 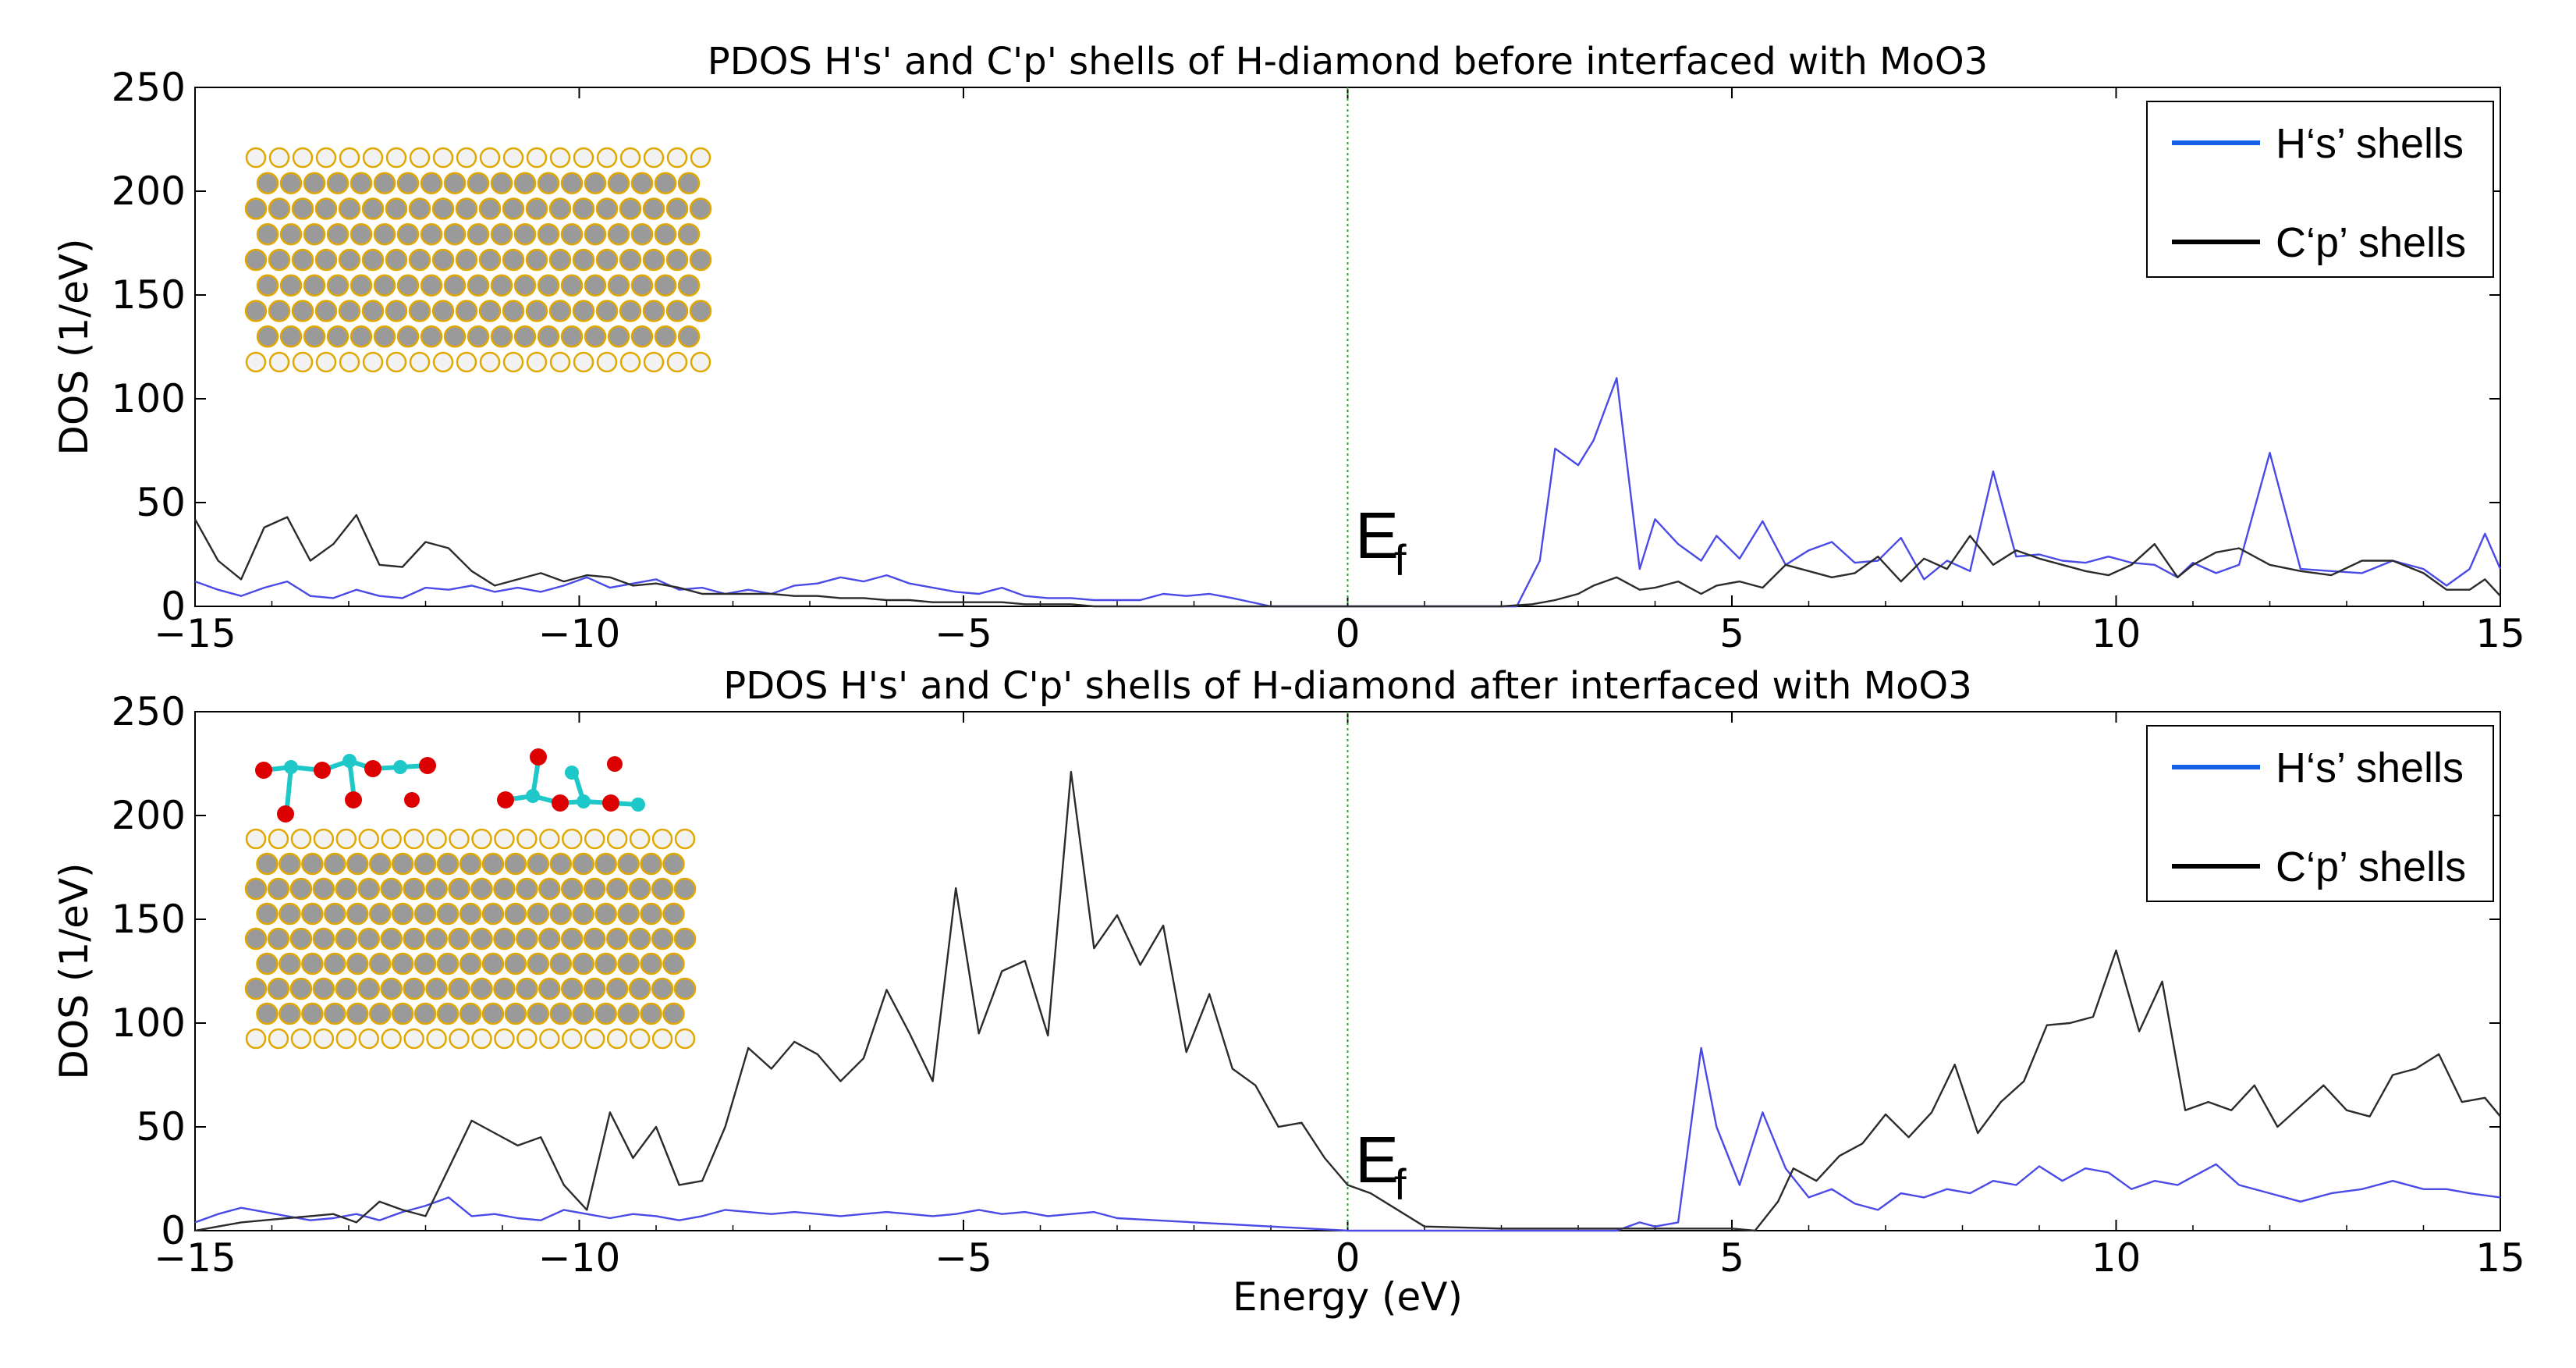 I want to click on panel-after-inset-h-diamond-moo3-interface-structure, so click(x=470, y=899).